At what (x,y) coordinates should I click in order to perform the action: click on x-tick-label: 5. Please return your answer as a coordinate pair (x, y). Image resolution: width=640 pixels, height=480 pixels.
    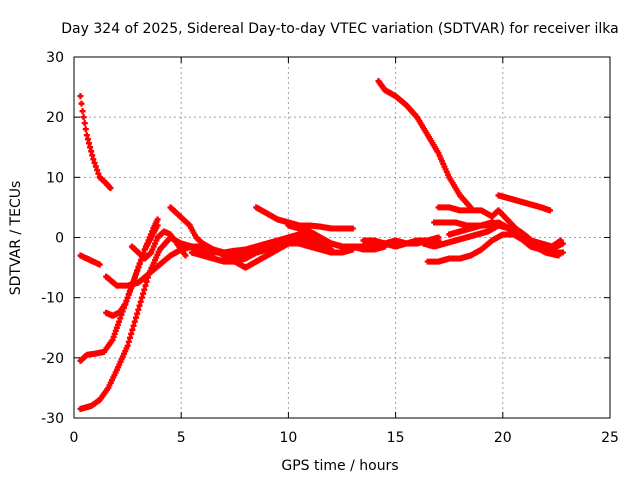
    Looking at the image, I should click on (181, 438).